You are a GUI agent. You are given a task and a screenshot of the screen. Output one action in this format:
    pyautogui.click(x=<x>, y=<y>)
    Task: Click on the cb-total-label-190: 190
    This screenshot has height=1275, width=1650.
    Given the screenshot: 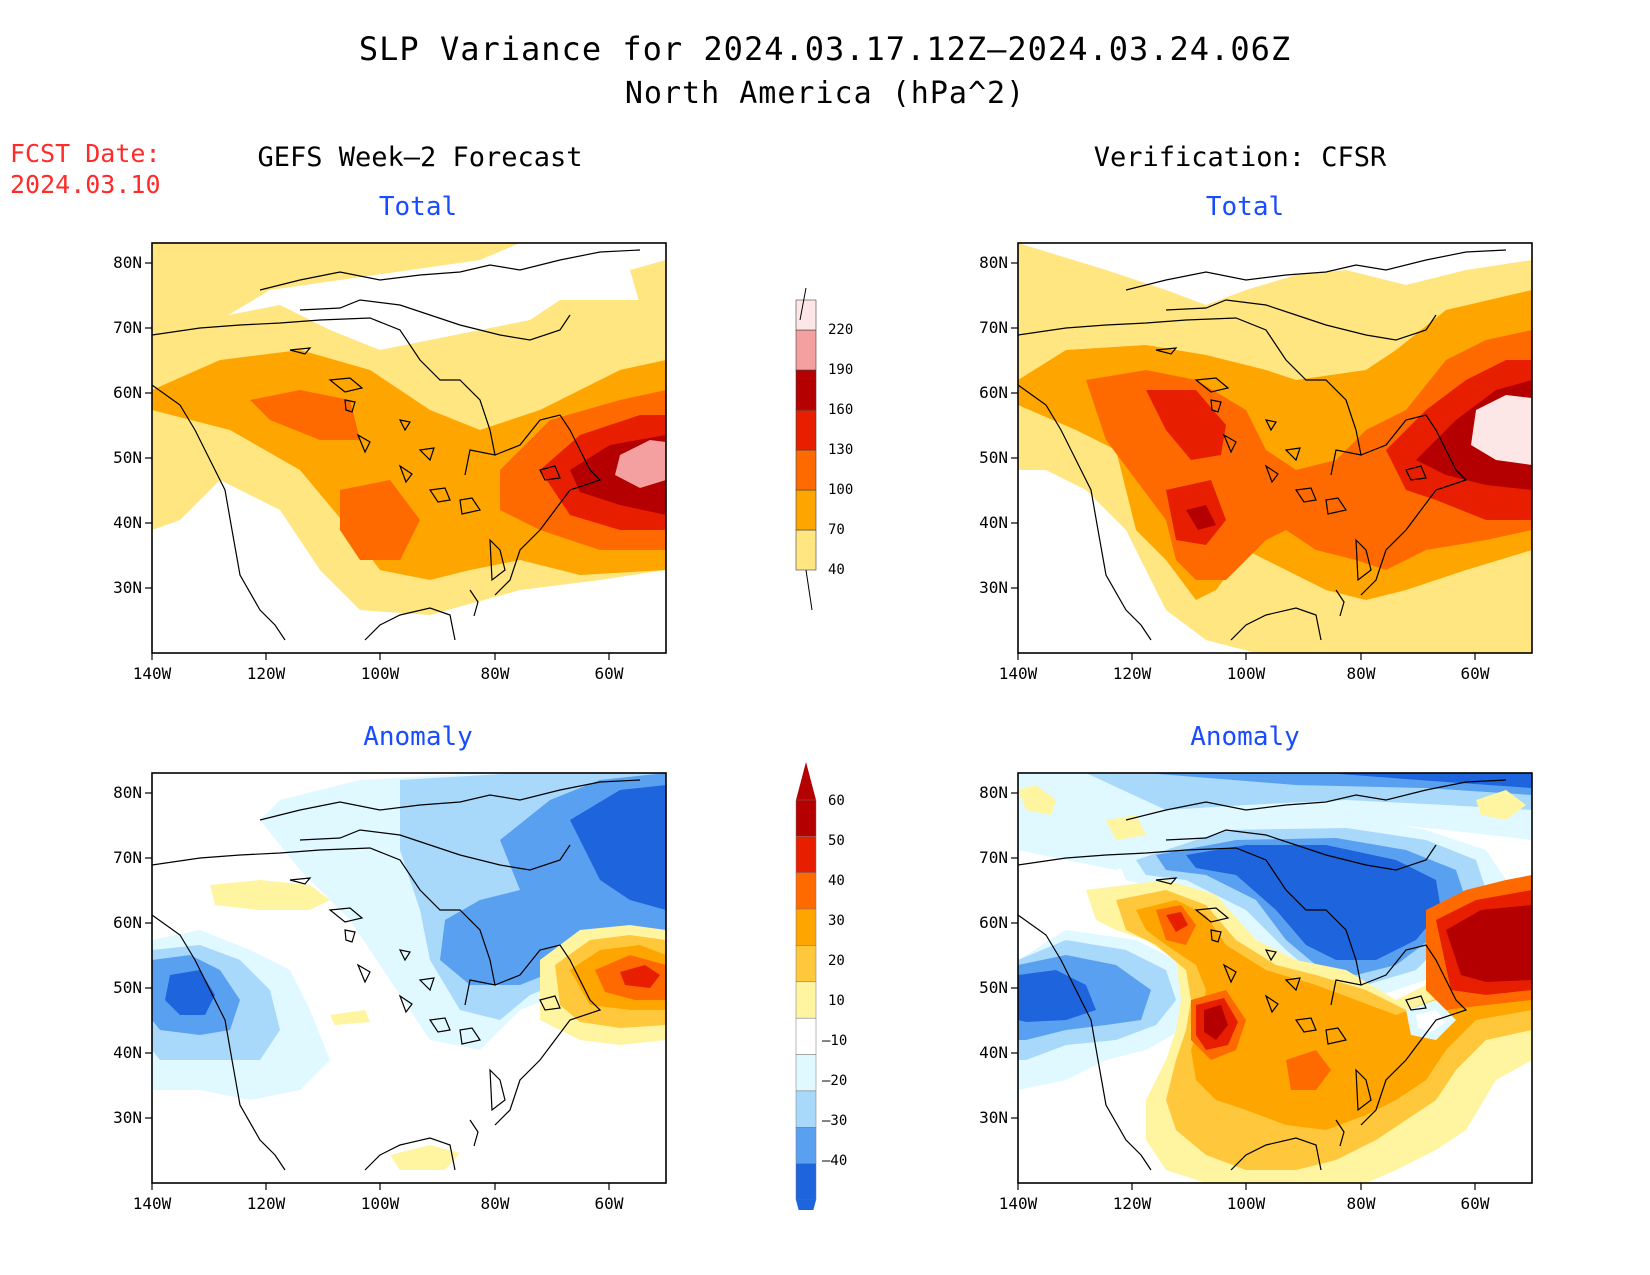 What is the action you would take?
    pyautogui.click(x=840, y=370)
    